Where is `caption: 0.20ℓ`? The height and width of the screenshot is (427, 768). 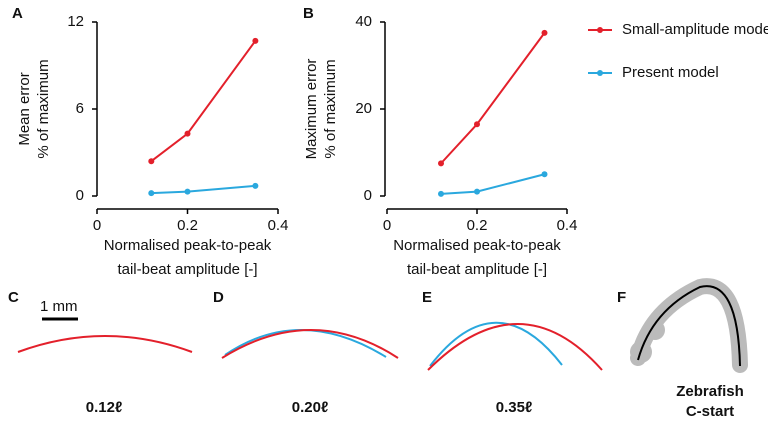 caption: 0.20ℓ is located at coordinates (310, 407).